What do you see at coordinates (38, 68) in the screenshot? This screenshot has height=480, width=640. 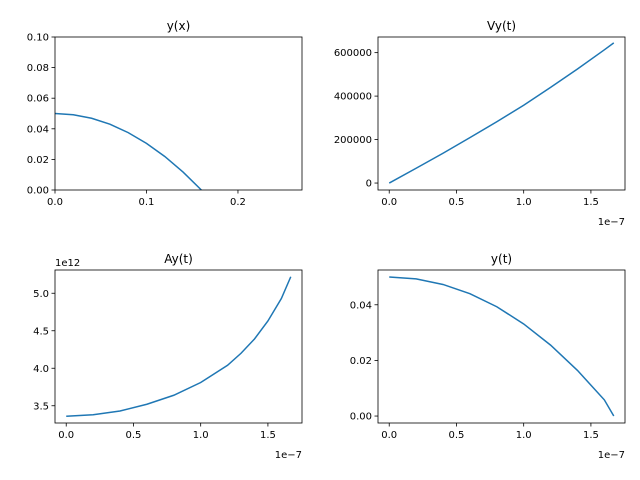 I see `y-tick-label: 0.08` at bounding box center [38, 68].